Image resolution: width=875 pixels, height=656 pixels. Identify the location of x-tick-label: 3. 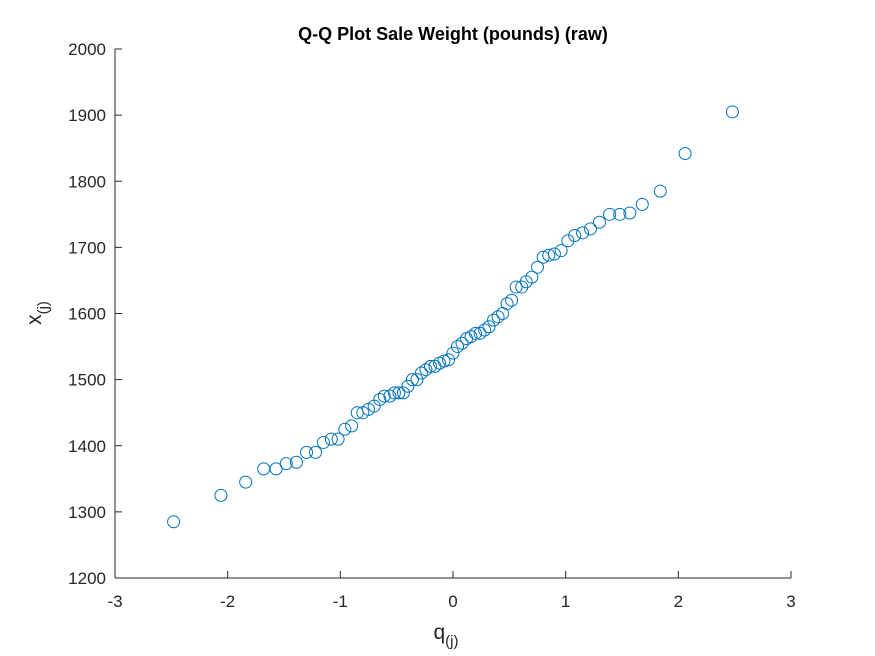
(790, 601).